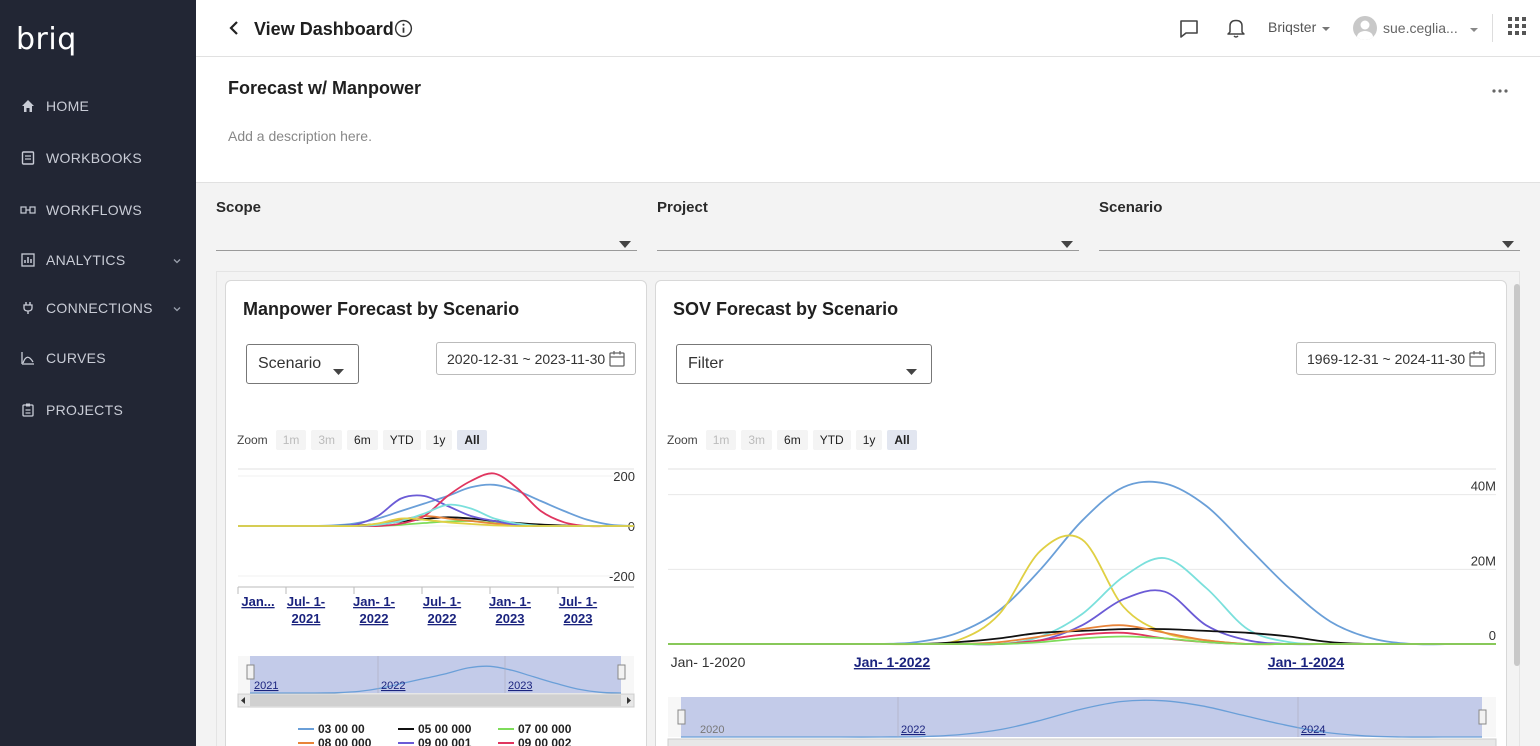  Describe the element at coordinates (1306, 662) in the screenshot. I see `x-tick-label: Jan- 1-2024` at that location.